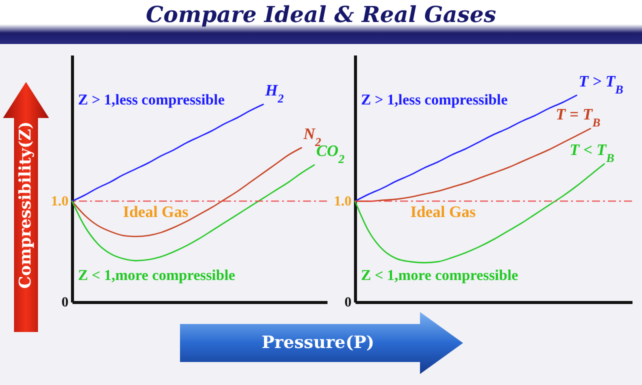 This screenshot has height=385, width=642. I want to click on y-axis-title: Compressibility(Z), so click(25, 205).